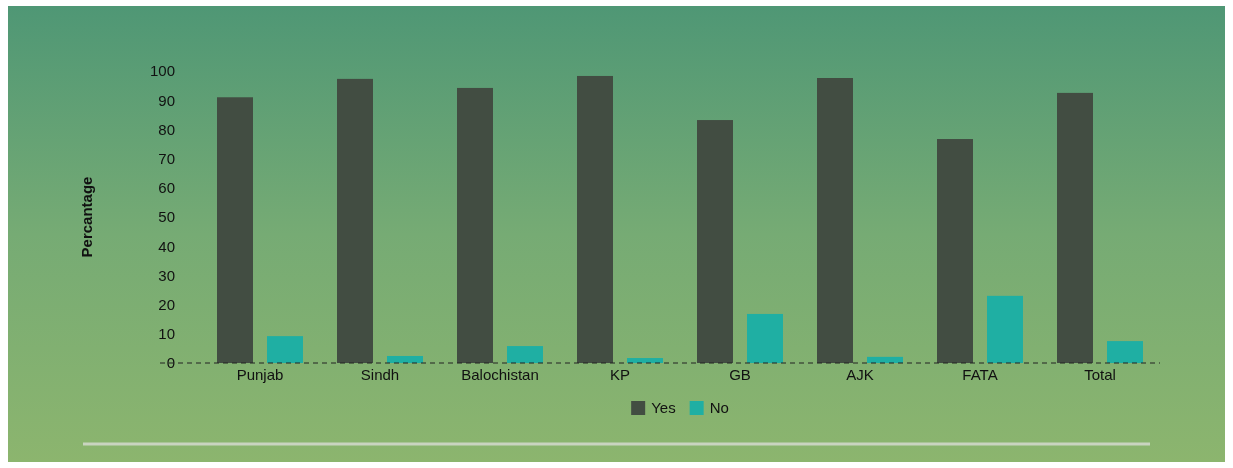  I want to click on x-tick-label: Balochistan, so click(500, 374).